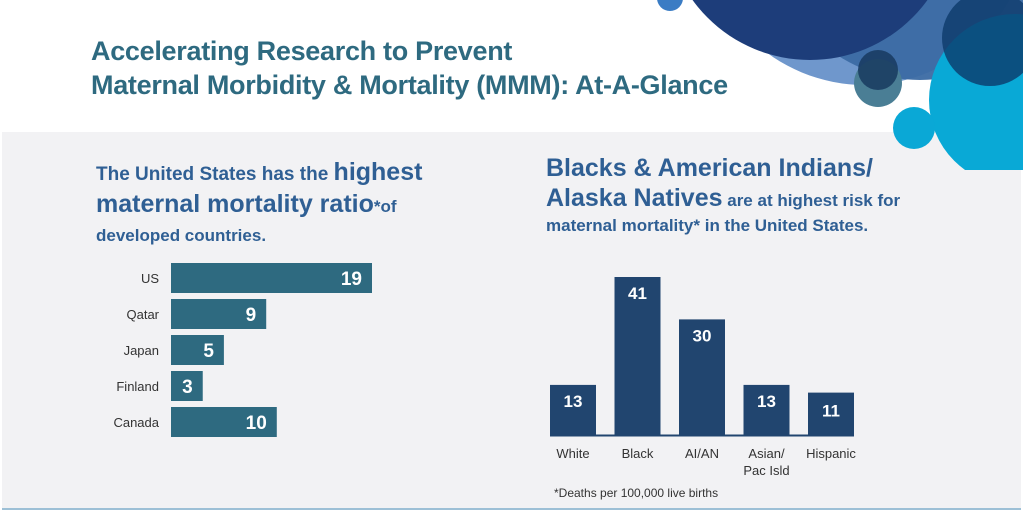  What do you see at coordinates (181, 235) in the screenshot?
I see `heading-text: developed countries.` at bounding box center [181, 235].